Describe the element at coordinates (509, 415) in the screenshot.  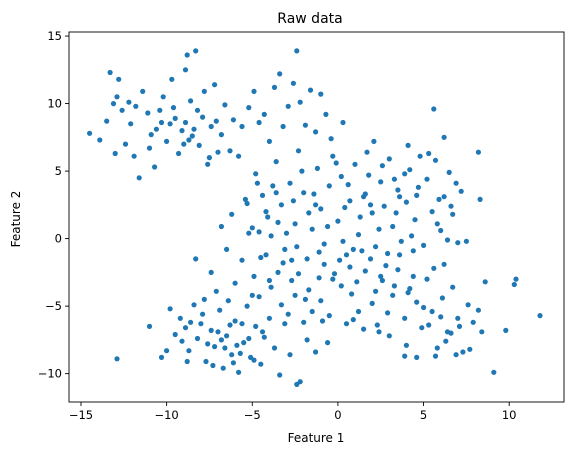
I see `x-tick-label: 10` at that location.